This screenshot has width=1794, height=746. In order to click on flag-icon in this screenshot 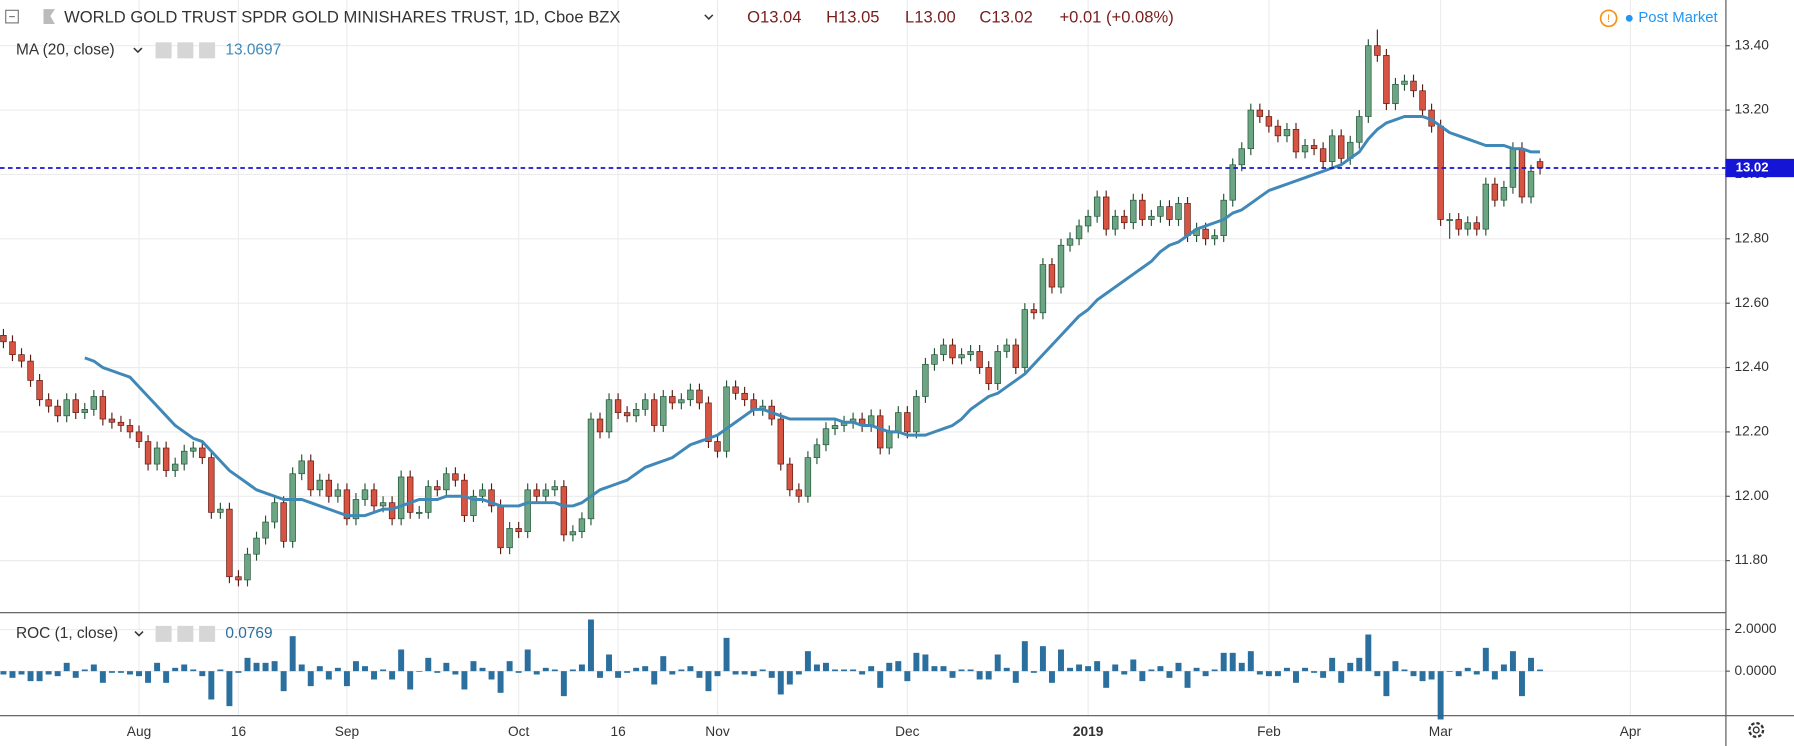, I will do `click(49, 17)`.